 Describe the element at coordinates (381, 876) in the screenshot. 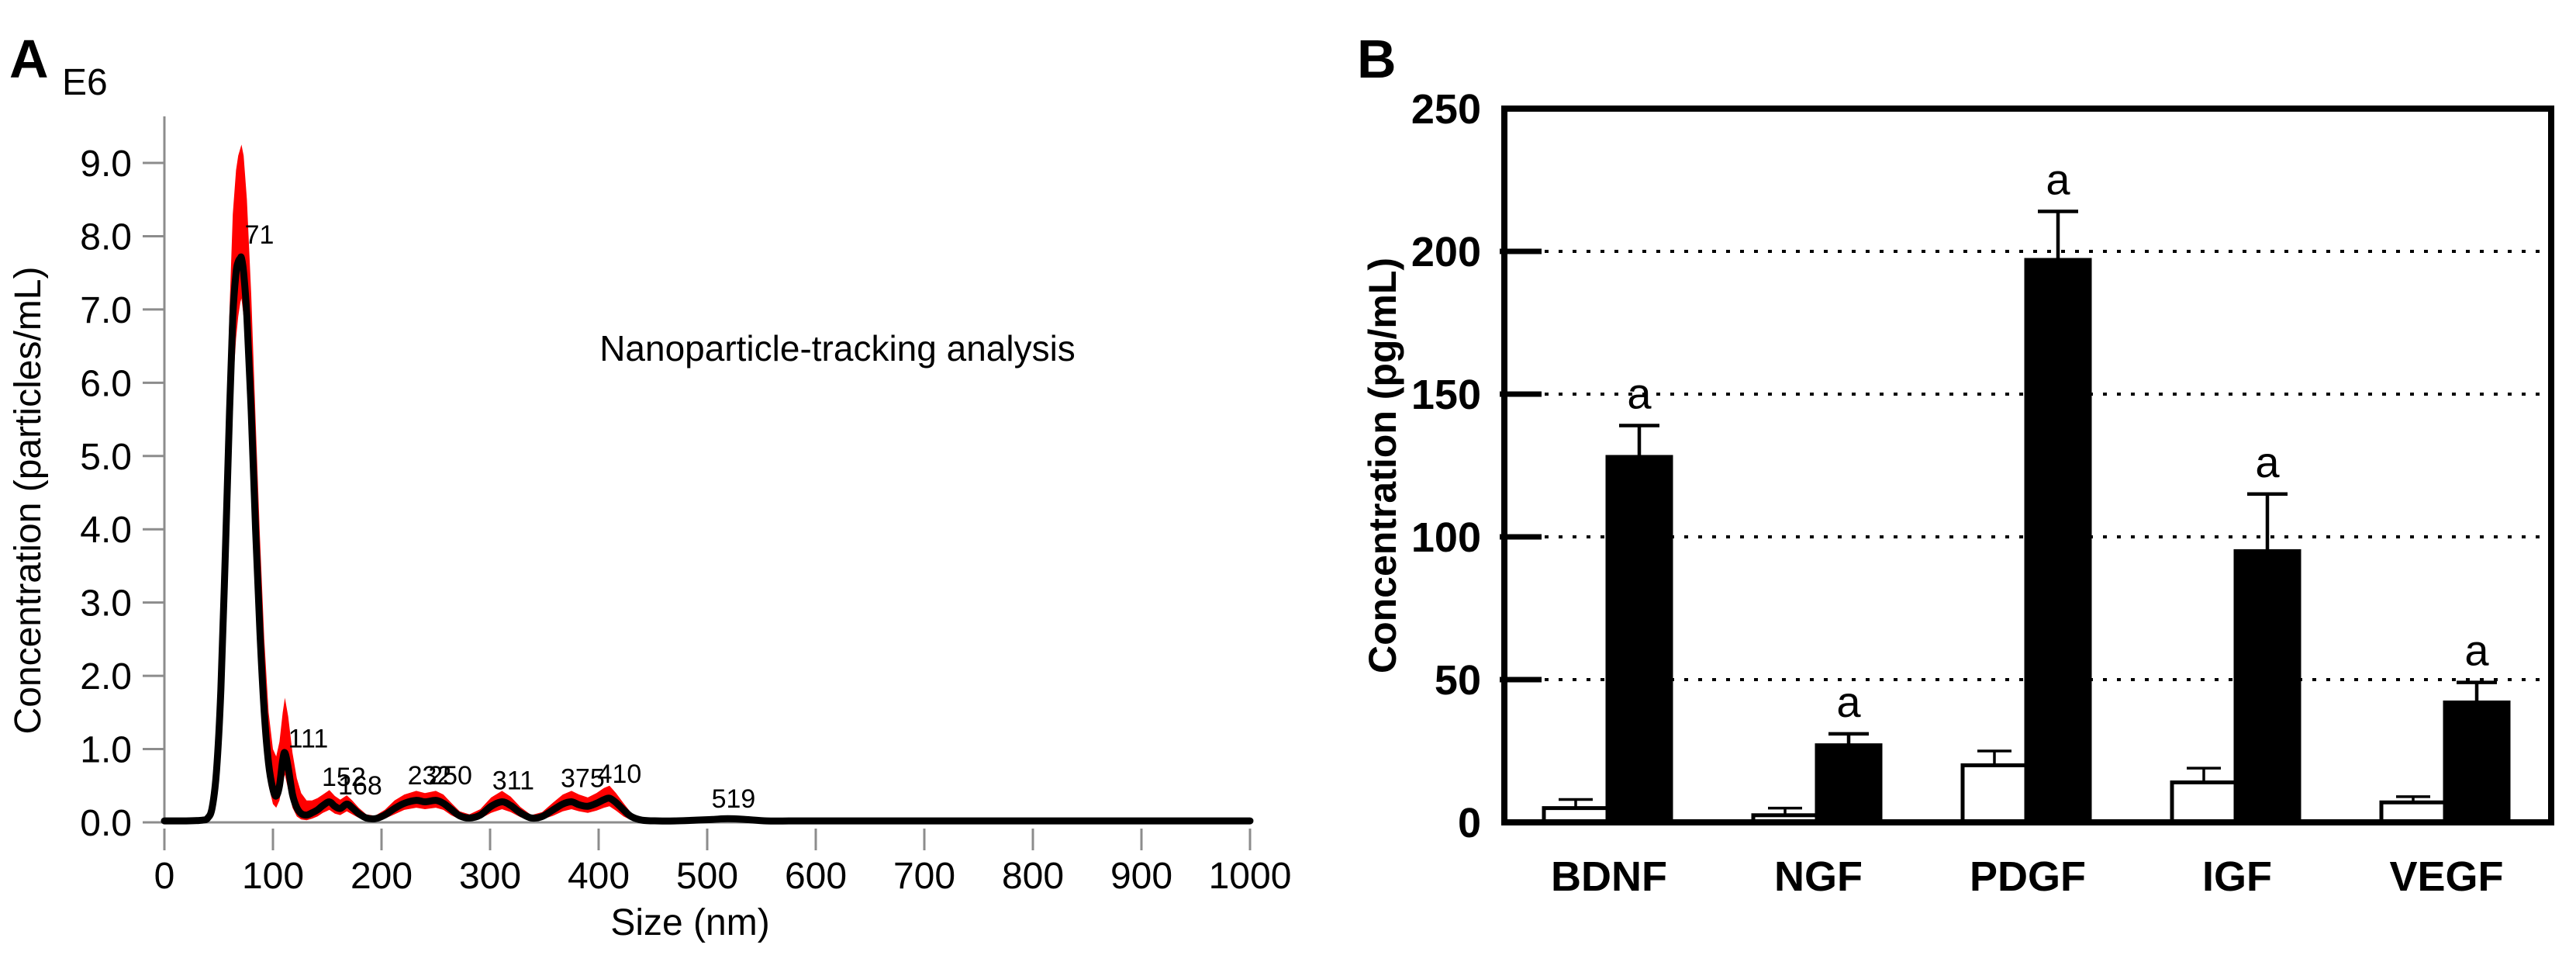

I see `x-tick-label: 200` at that location.